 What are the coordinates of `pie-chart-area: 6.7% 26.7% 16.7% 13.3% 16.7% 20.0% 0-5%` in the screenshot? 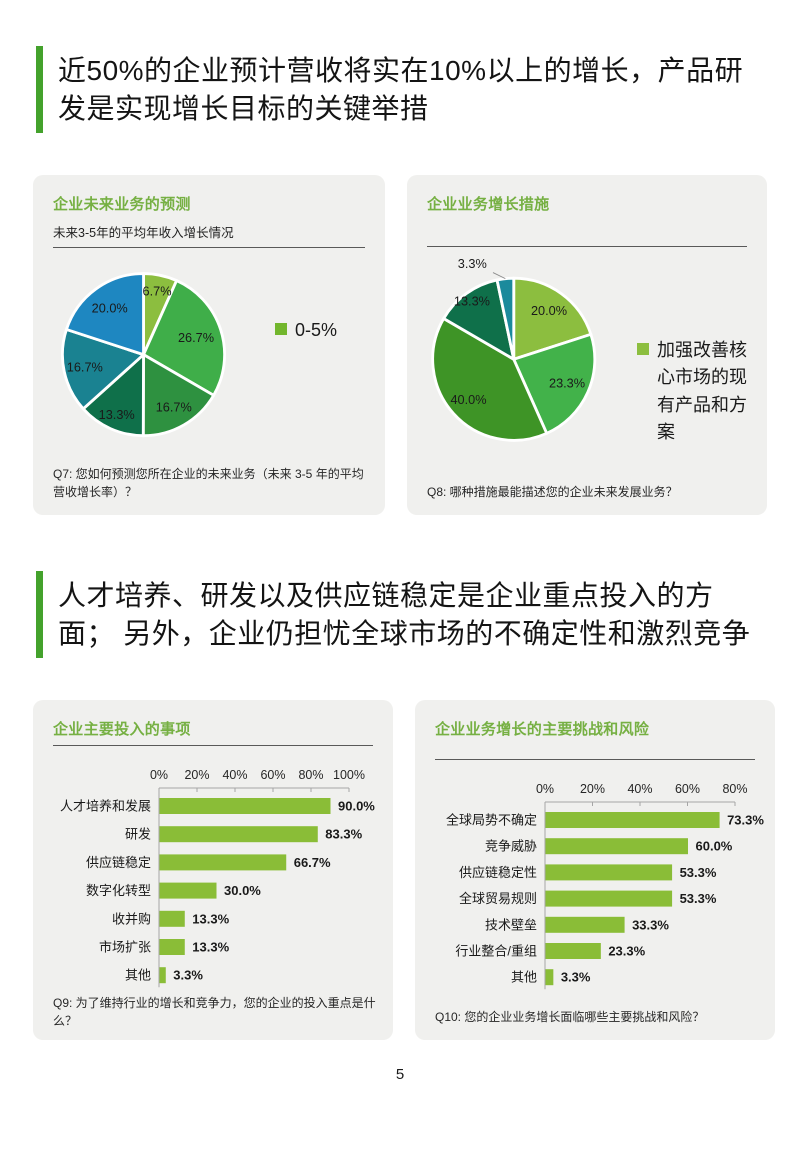 It's located at (214, 356).